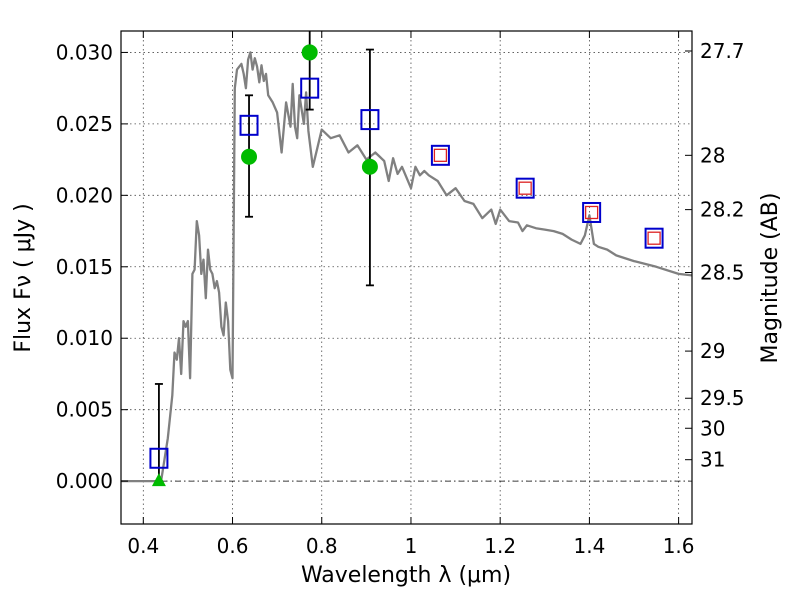 This screenshot has height=600, width=800. I want to click on x-tick-label: 1.6, so click(679, 546).